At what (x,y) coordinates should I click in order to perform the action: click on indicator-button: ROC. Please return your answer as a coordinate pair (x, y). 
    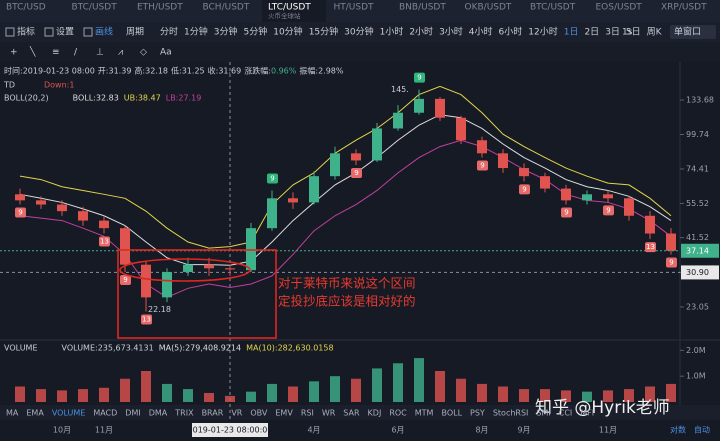
    Looking at the image, I should click on (398, 413).